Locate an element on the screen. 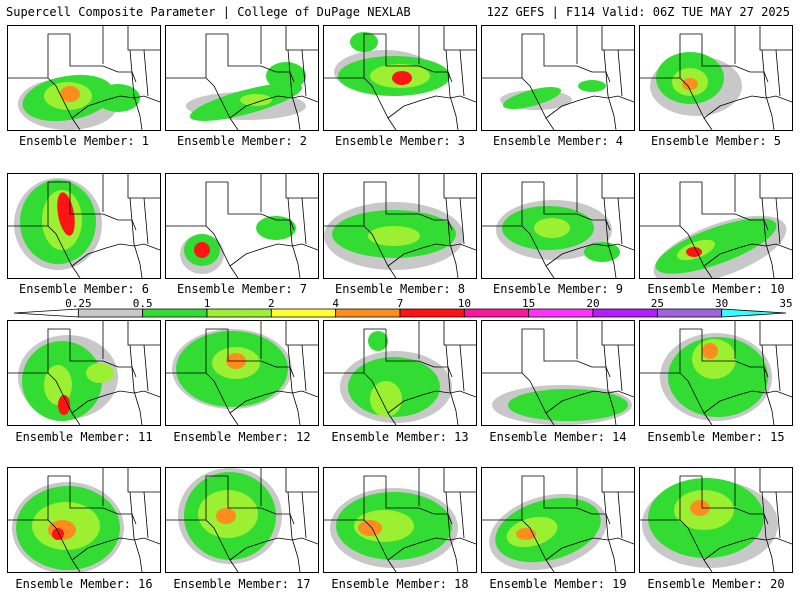 This screenshot has width=800, height=600. ensemble-member-label: Ensemble Member: 15 is located at coordinates (716, 437).